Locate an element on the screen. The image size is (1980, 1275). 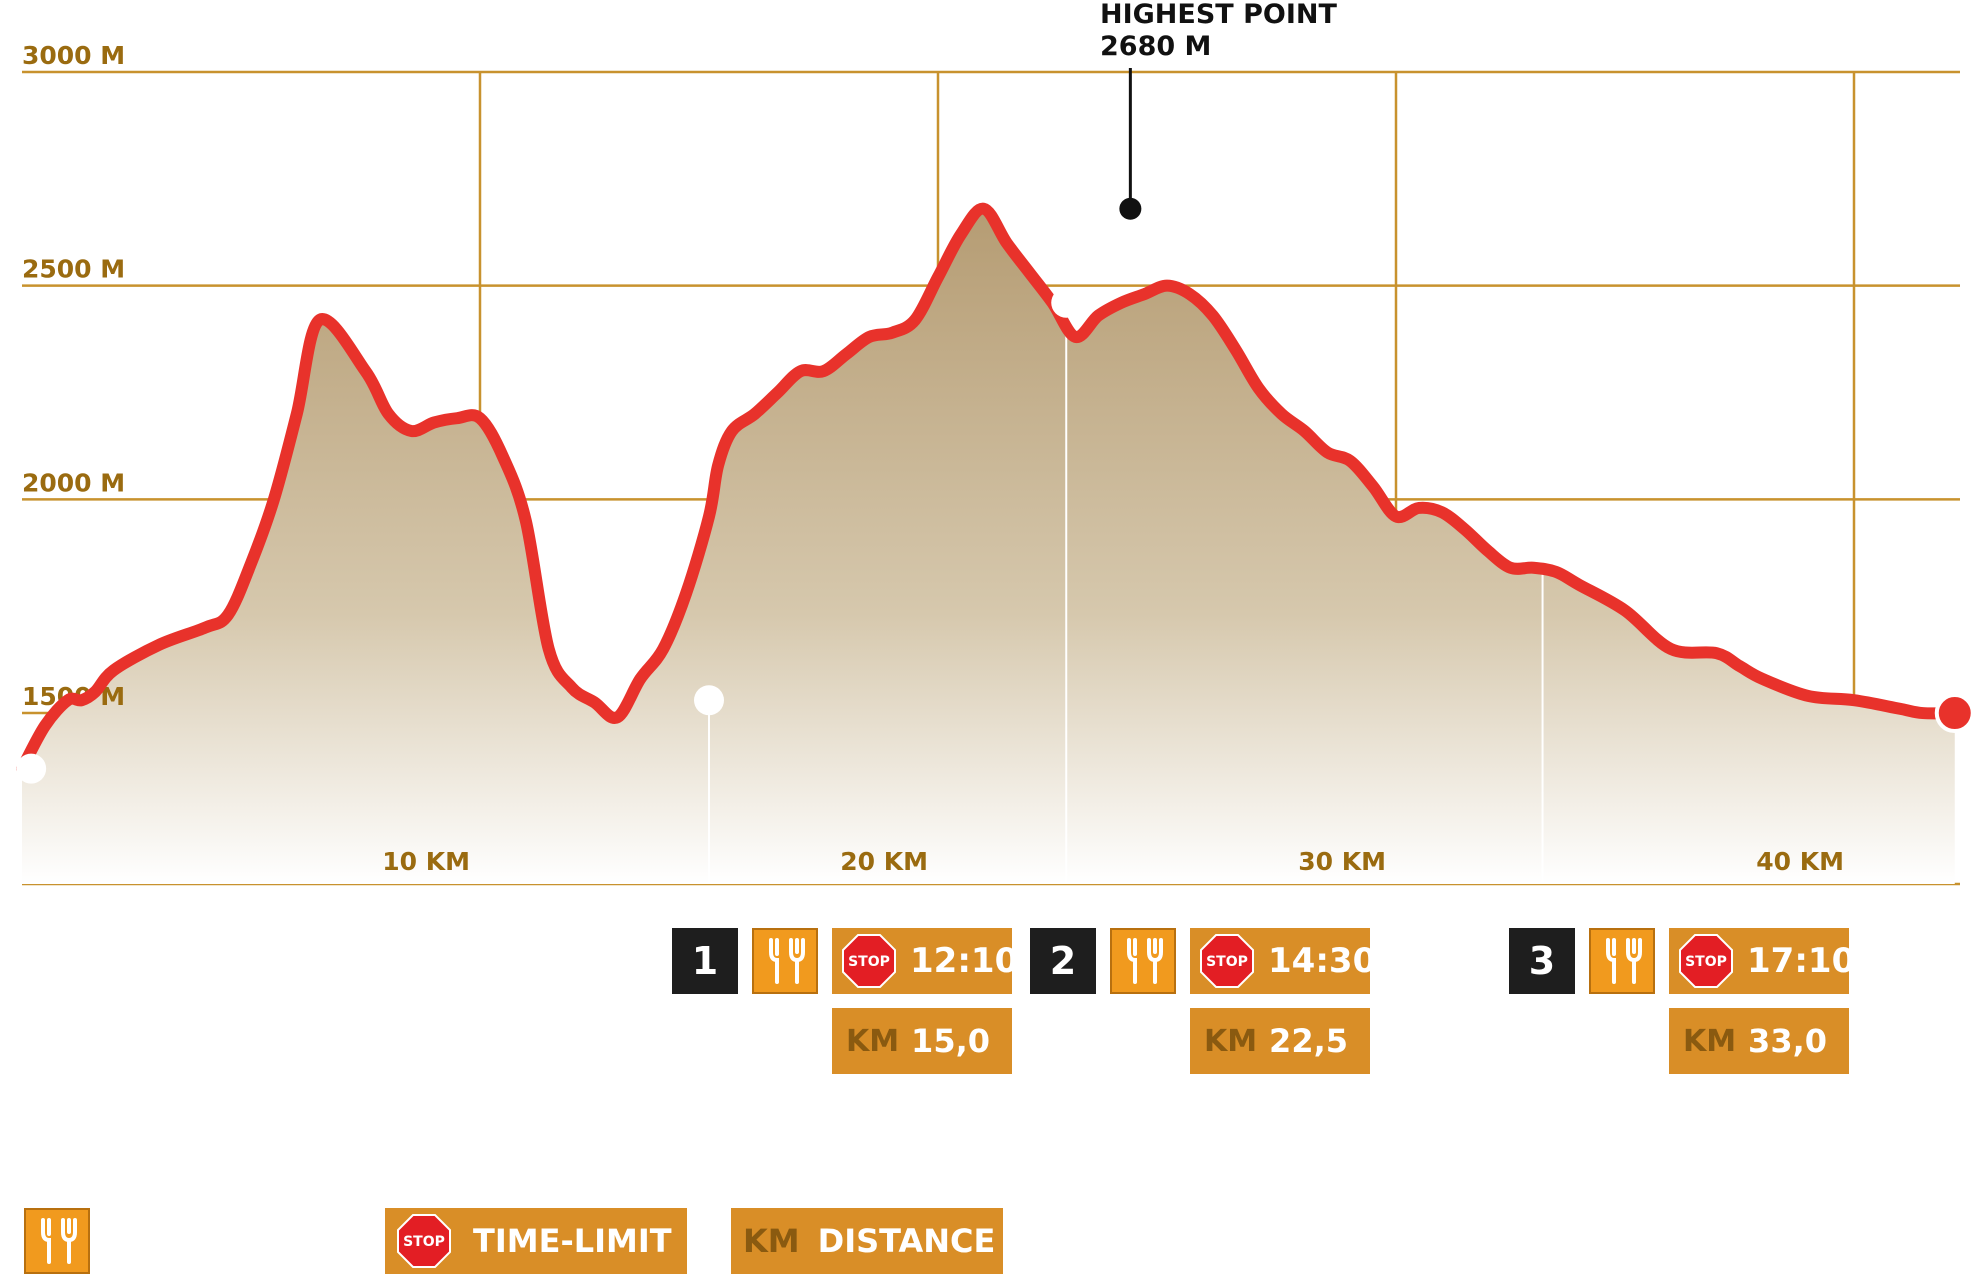
checkpoint-number-2: 2 is located at coordinates (1063, 961).